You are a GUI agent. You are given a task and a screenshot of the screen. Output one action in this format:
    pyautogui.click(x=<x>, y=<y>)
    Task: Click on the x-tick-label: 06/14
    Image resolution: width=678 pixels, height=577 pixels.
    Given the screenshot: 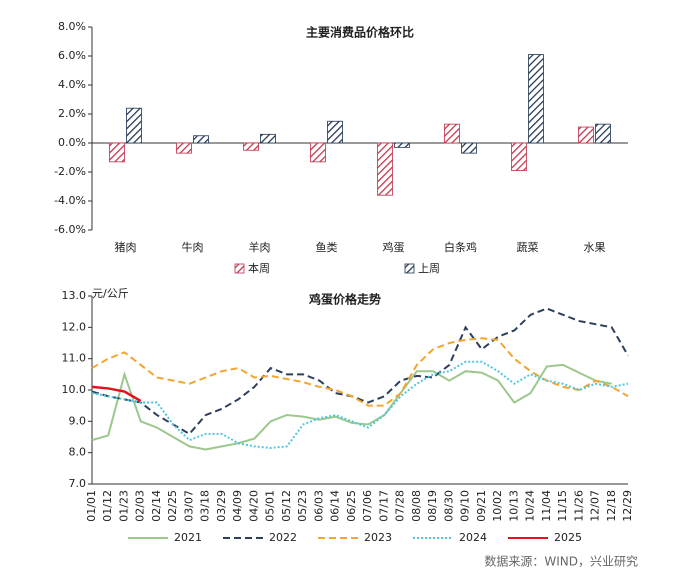 What is the action you would take?
    pyautogui.click(x=335, y=506)
    